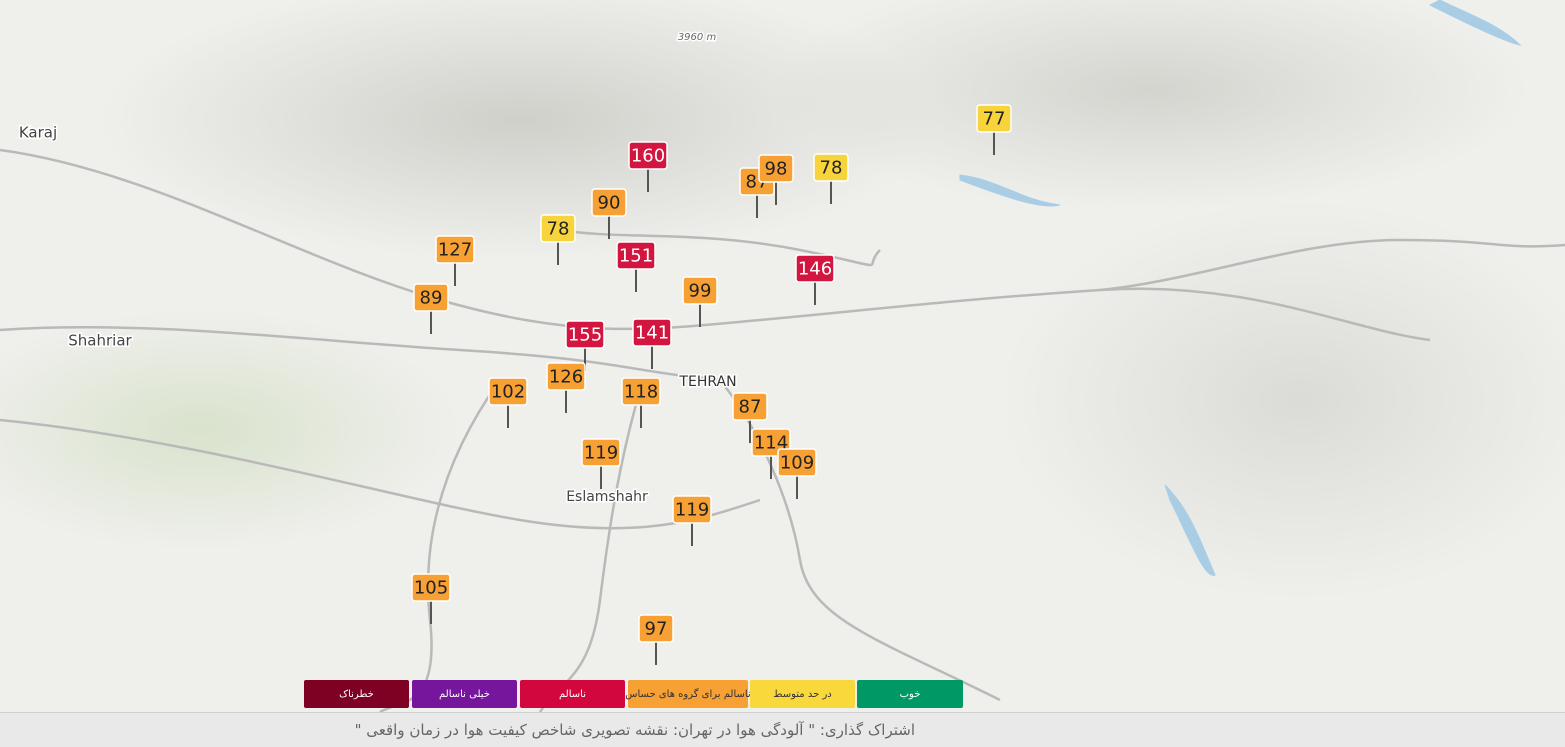 The image size is (1565, 747). I want to click on aqi-marker: 109, so click(797, 473).